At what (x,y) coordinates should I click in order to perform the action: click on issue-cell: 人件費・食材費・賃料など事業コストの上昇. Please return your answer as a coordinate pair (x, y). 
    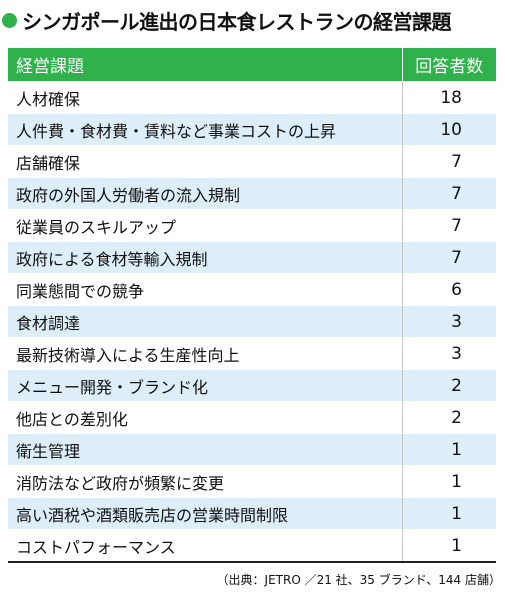
    Looking at the image, I should click on (205, 129).